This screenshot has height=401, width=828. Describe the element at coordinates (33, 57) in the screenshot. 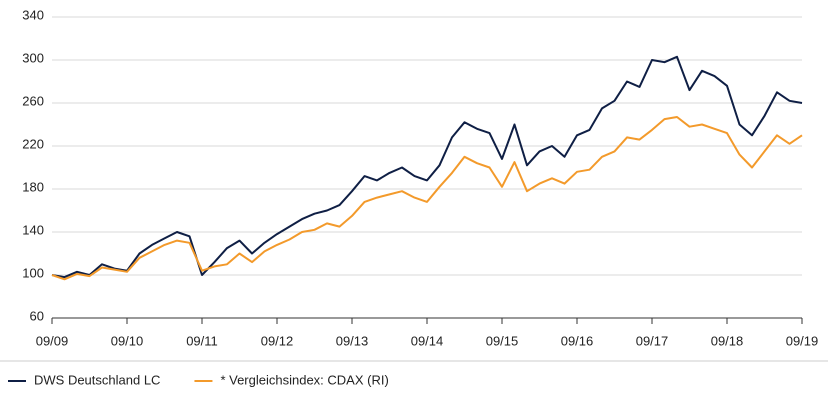

I see `y-tick-label: 300` at that location.